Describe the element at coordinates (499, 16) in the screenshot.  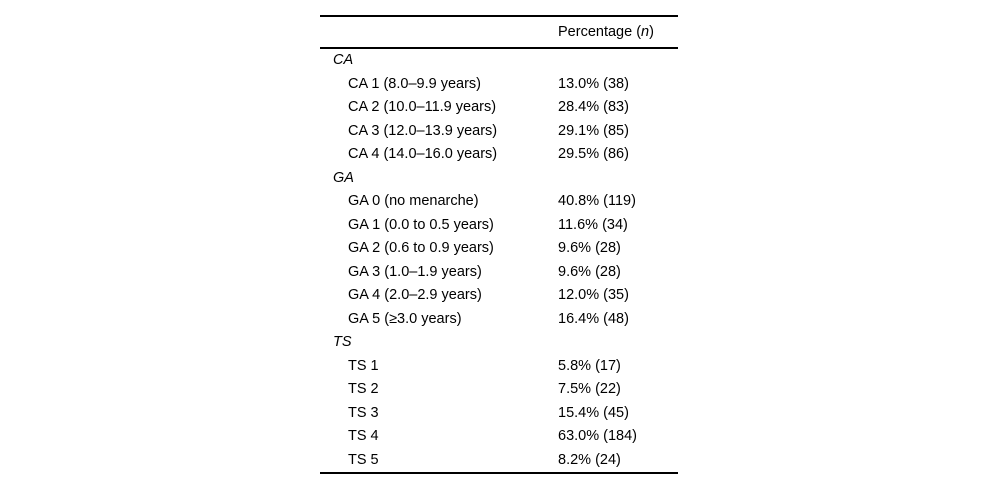
I see `table-top-rule` at that location.